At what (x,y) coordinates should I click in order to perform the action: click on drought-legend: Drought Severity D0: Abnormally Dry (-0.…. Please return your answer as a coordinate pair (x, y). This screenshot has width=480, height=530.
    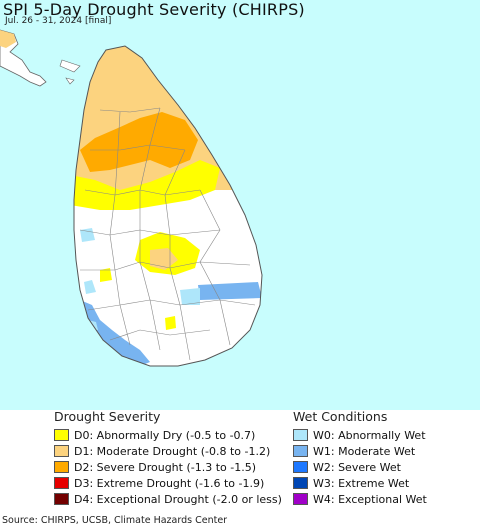
    Looking at the image, I should click on (168, 458).